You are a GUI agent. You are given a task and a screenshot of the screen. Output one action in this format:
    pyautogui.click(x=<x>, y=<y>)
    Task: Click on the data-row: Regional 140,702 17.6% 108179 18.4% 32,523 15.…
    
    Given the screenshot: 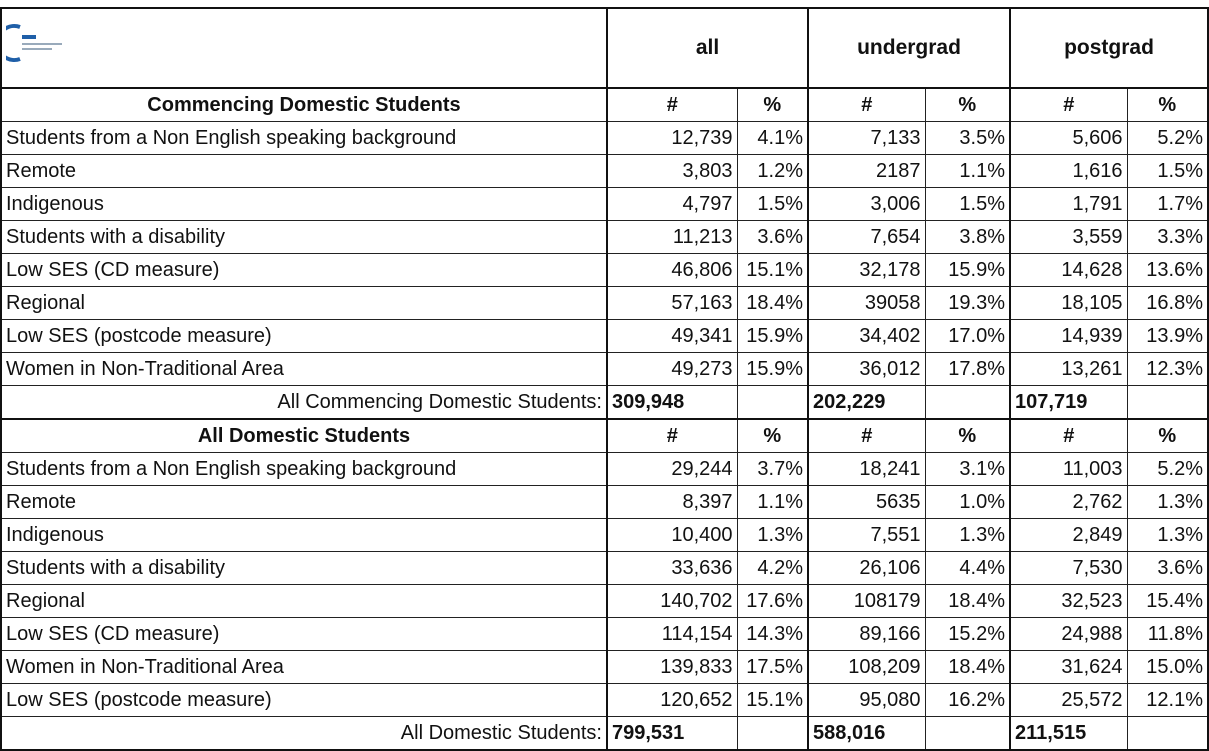 What is the action you would take?
    pyautogui.click(x=604, y=601)
    